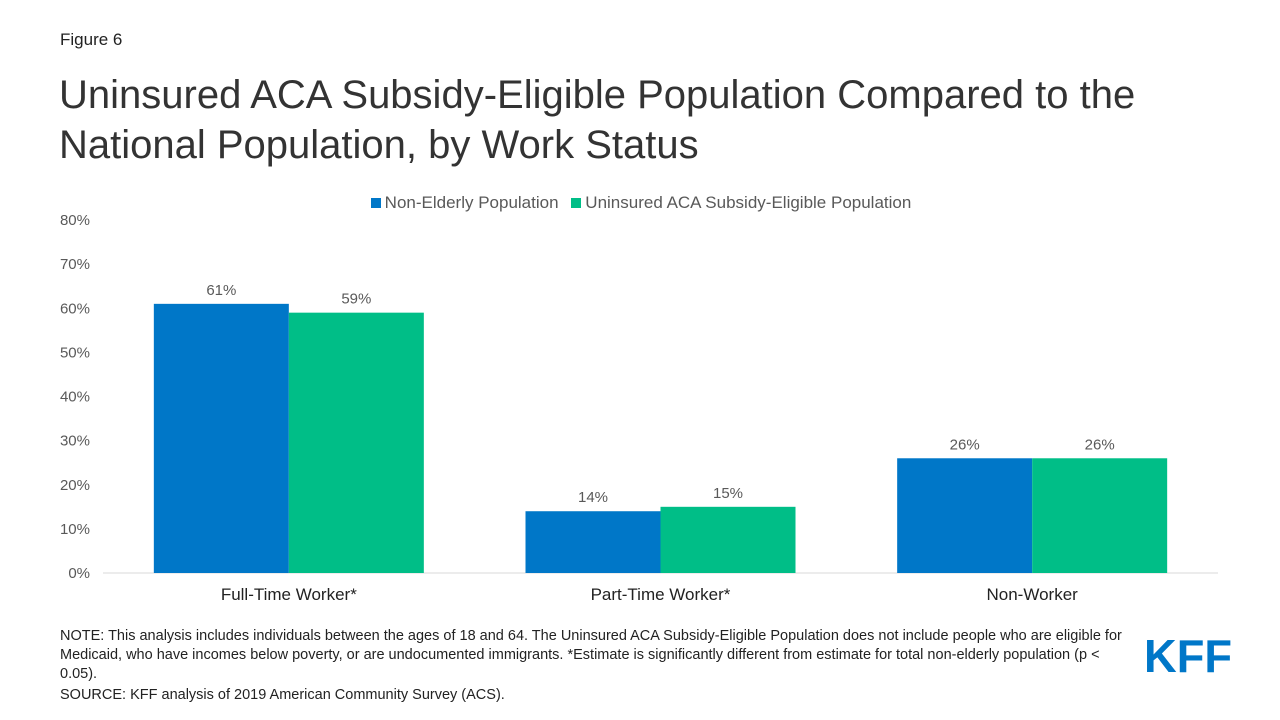 Image resolution: width=1280 pixels, height=720 pixels. Describe the element at coordinates (356, 299) in the screenshot. I see `data-label: 59%` at that location.